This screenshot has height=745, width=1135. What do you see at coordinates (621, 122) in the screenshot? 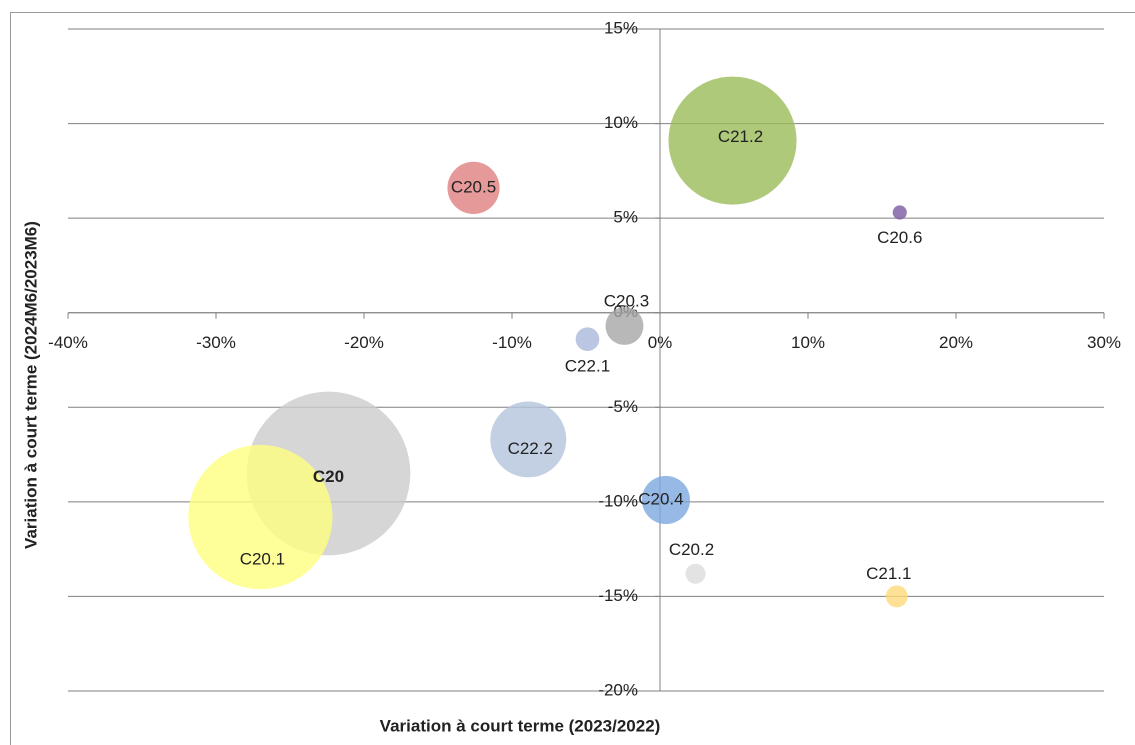
I see `y-tick-label: 10%` at bounding box center [621, 122].